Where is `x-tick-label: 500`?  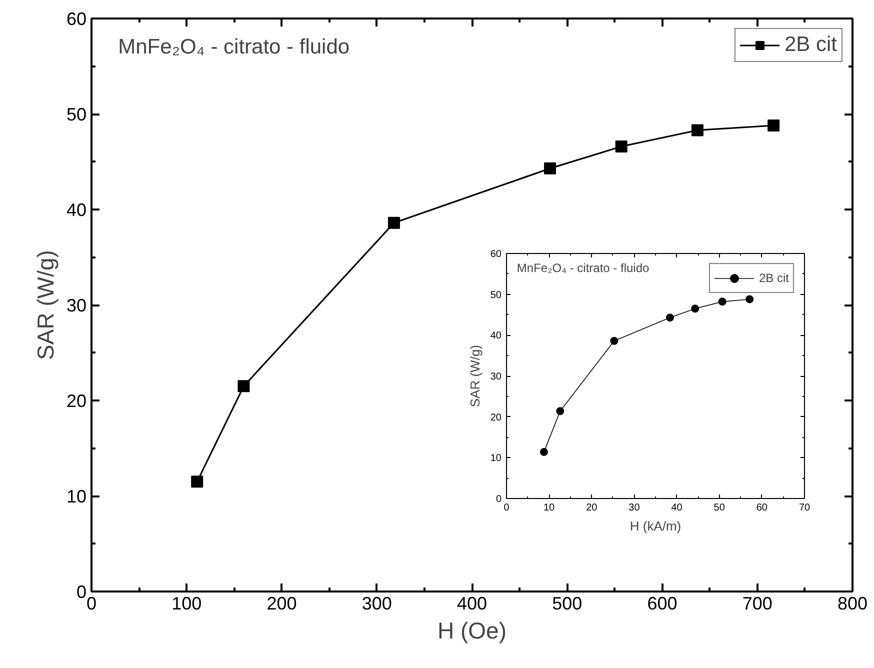
x-tick-label: 500 is located at coordinates (567, 604).